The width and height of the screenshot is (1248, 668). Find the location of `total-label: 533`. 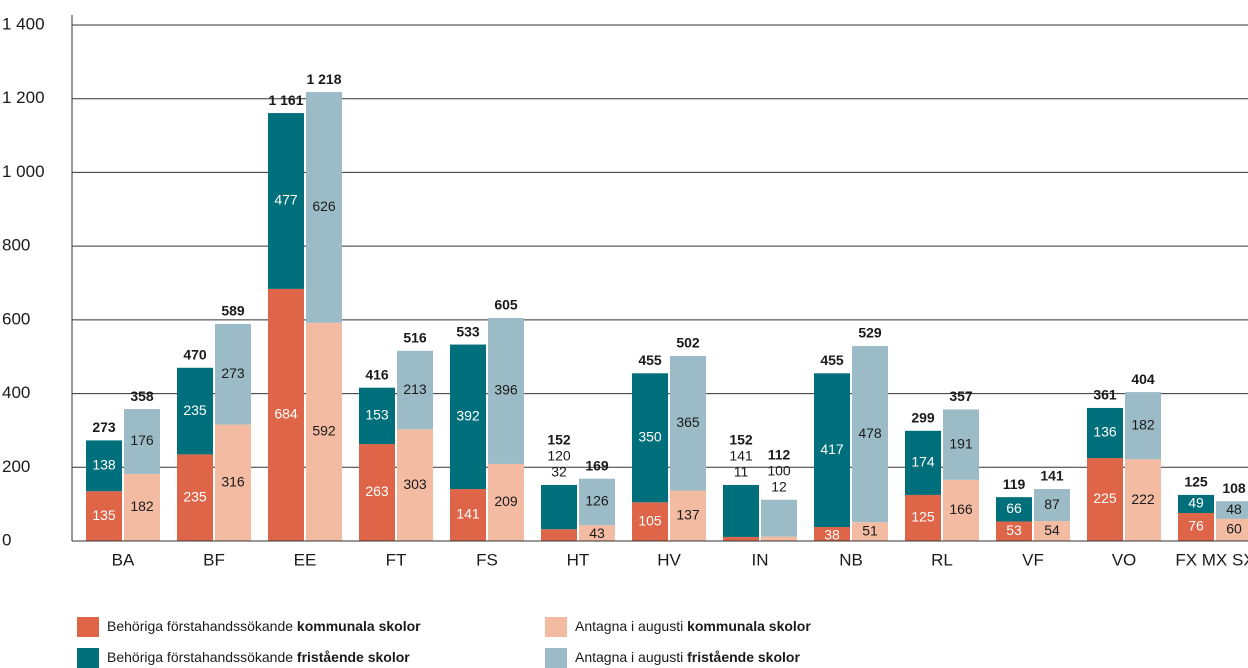

total-label: 533 is located at coordinates (468, 331).